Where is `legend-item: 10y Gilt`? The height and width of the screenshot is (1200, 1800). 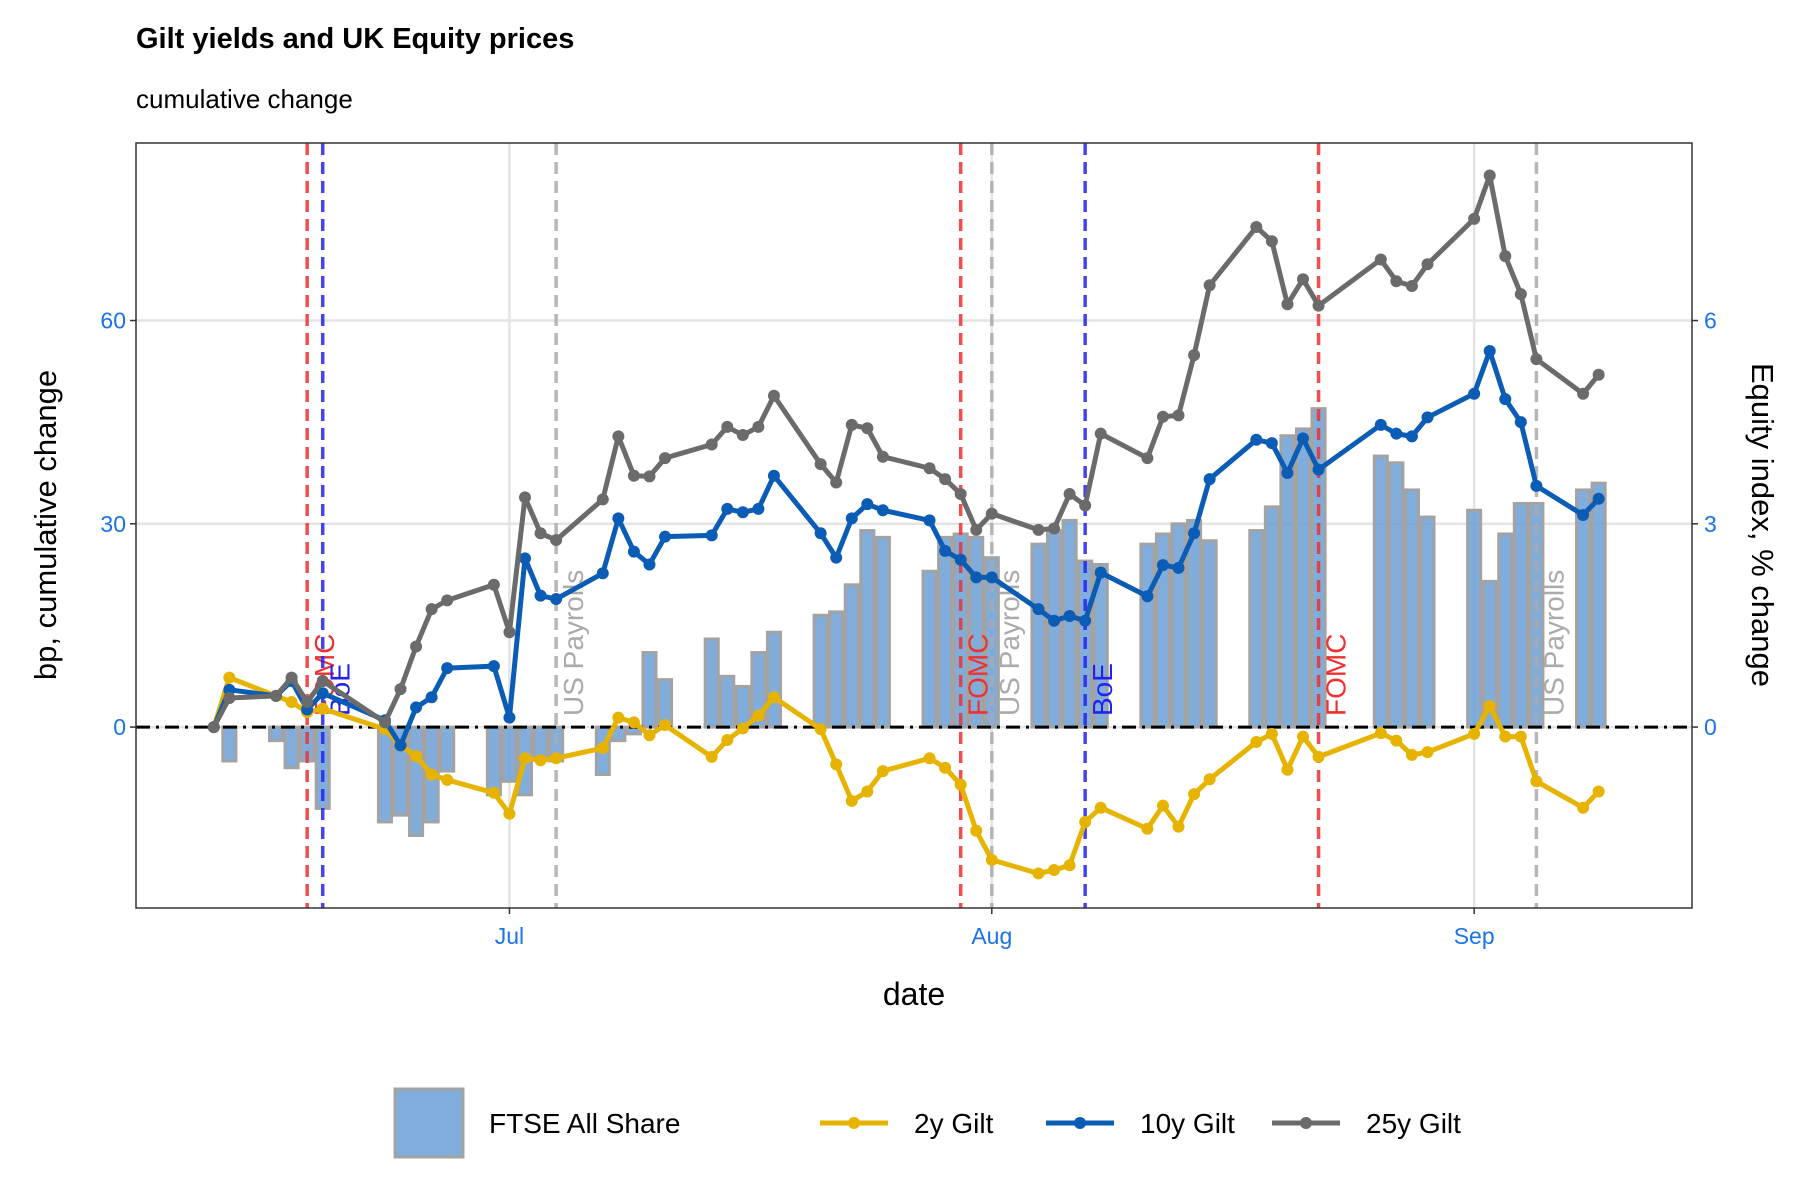
legend-item: 10y Gilt is located at coordinates (1140, 1123).